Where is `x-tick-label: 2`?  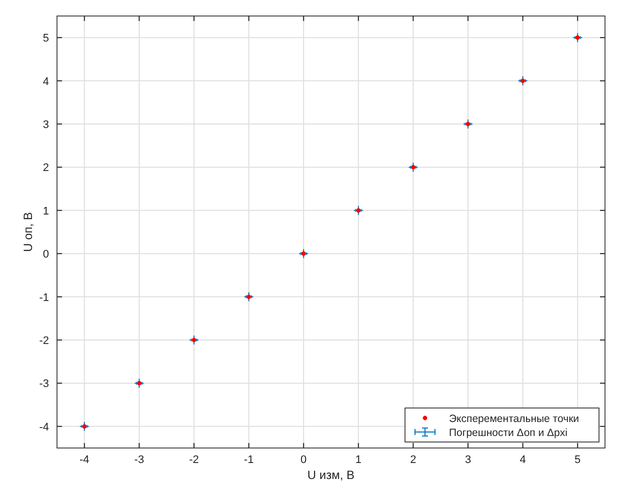 x-tick-label: 2 is located at coordinates (413, 460).